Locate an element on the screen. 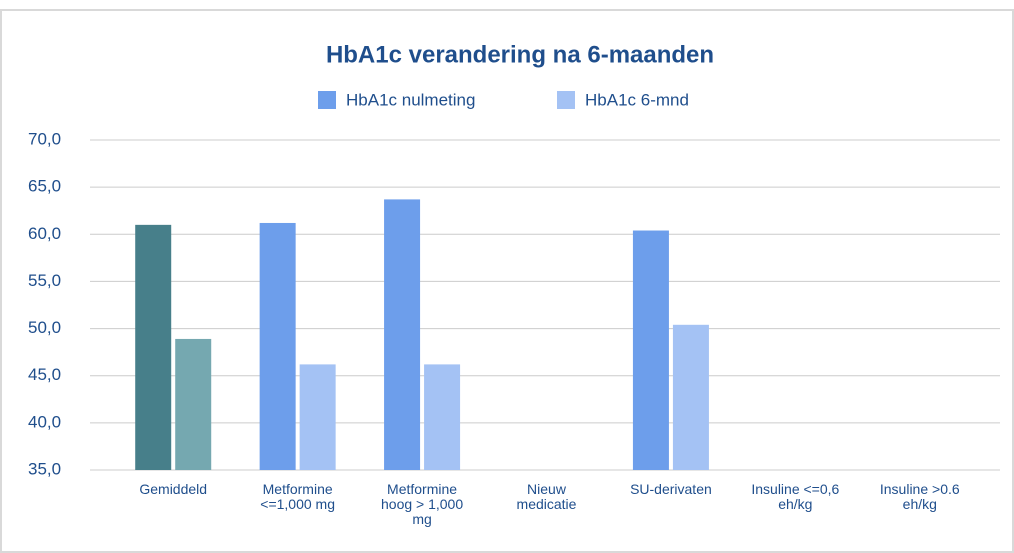 The width and height of the screenshot is (1014, 553). x-tick-label: Insuline <=0,6 eh/kg is located at coordinates (795, 496).